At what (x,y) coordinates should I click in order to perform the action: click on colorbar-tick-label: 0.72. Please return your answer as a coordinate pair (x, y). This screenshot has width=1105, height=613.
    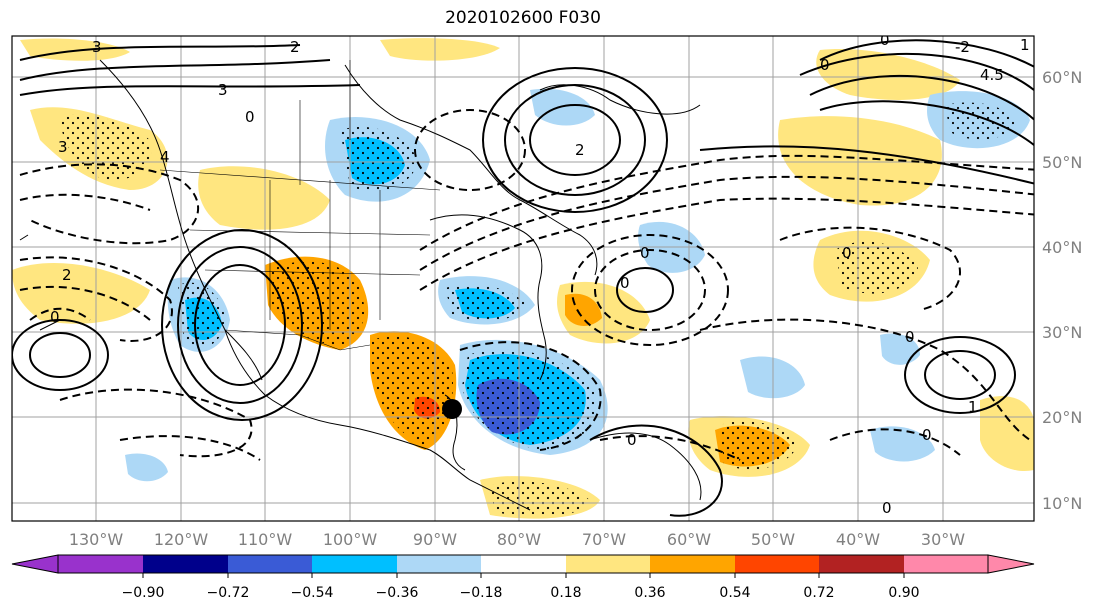
    Looking at the image, I should click on (818, 593).